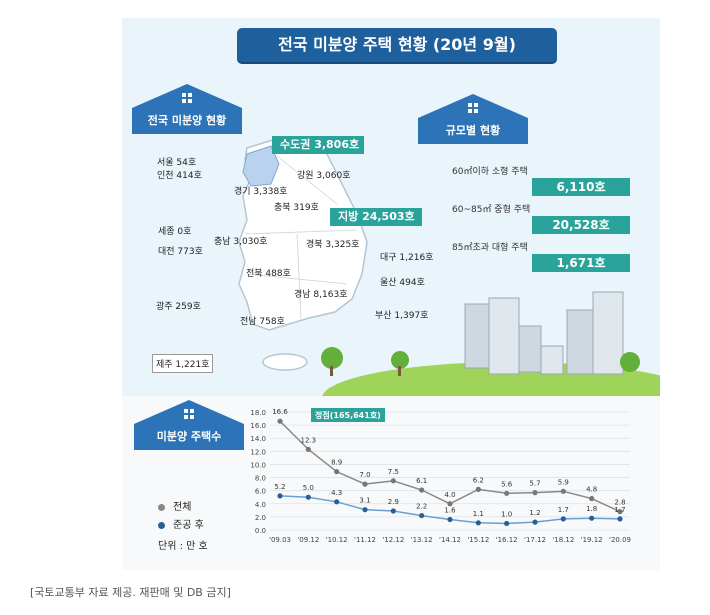 Image resolution: width=710 pixels, height=615 pixels. I want to click on data-label-total: 8.9, so click(336, 463).